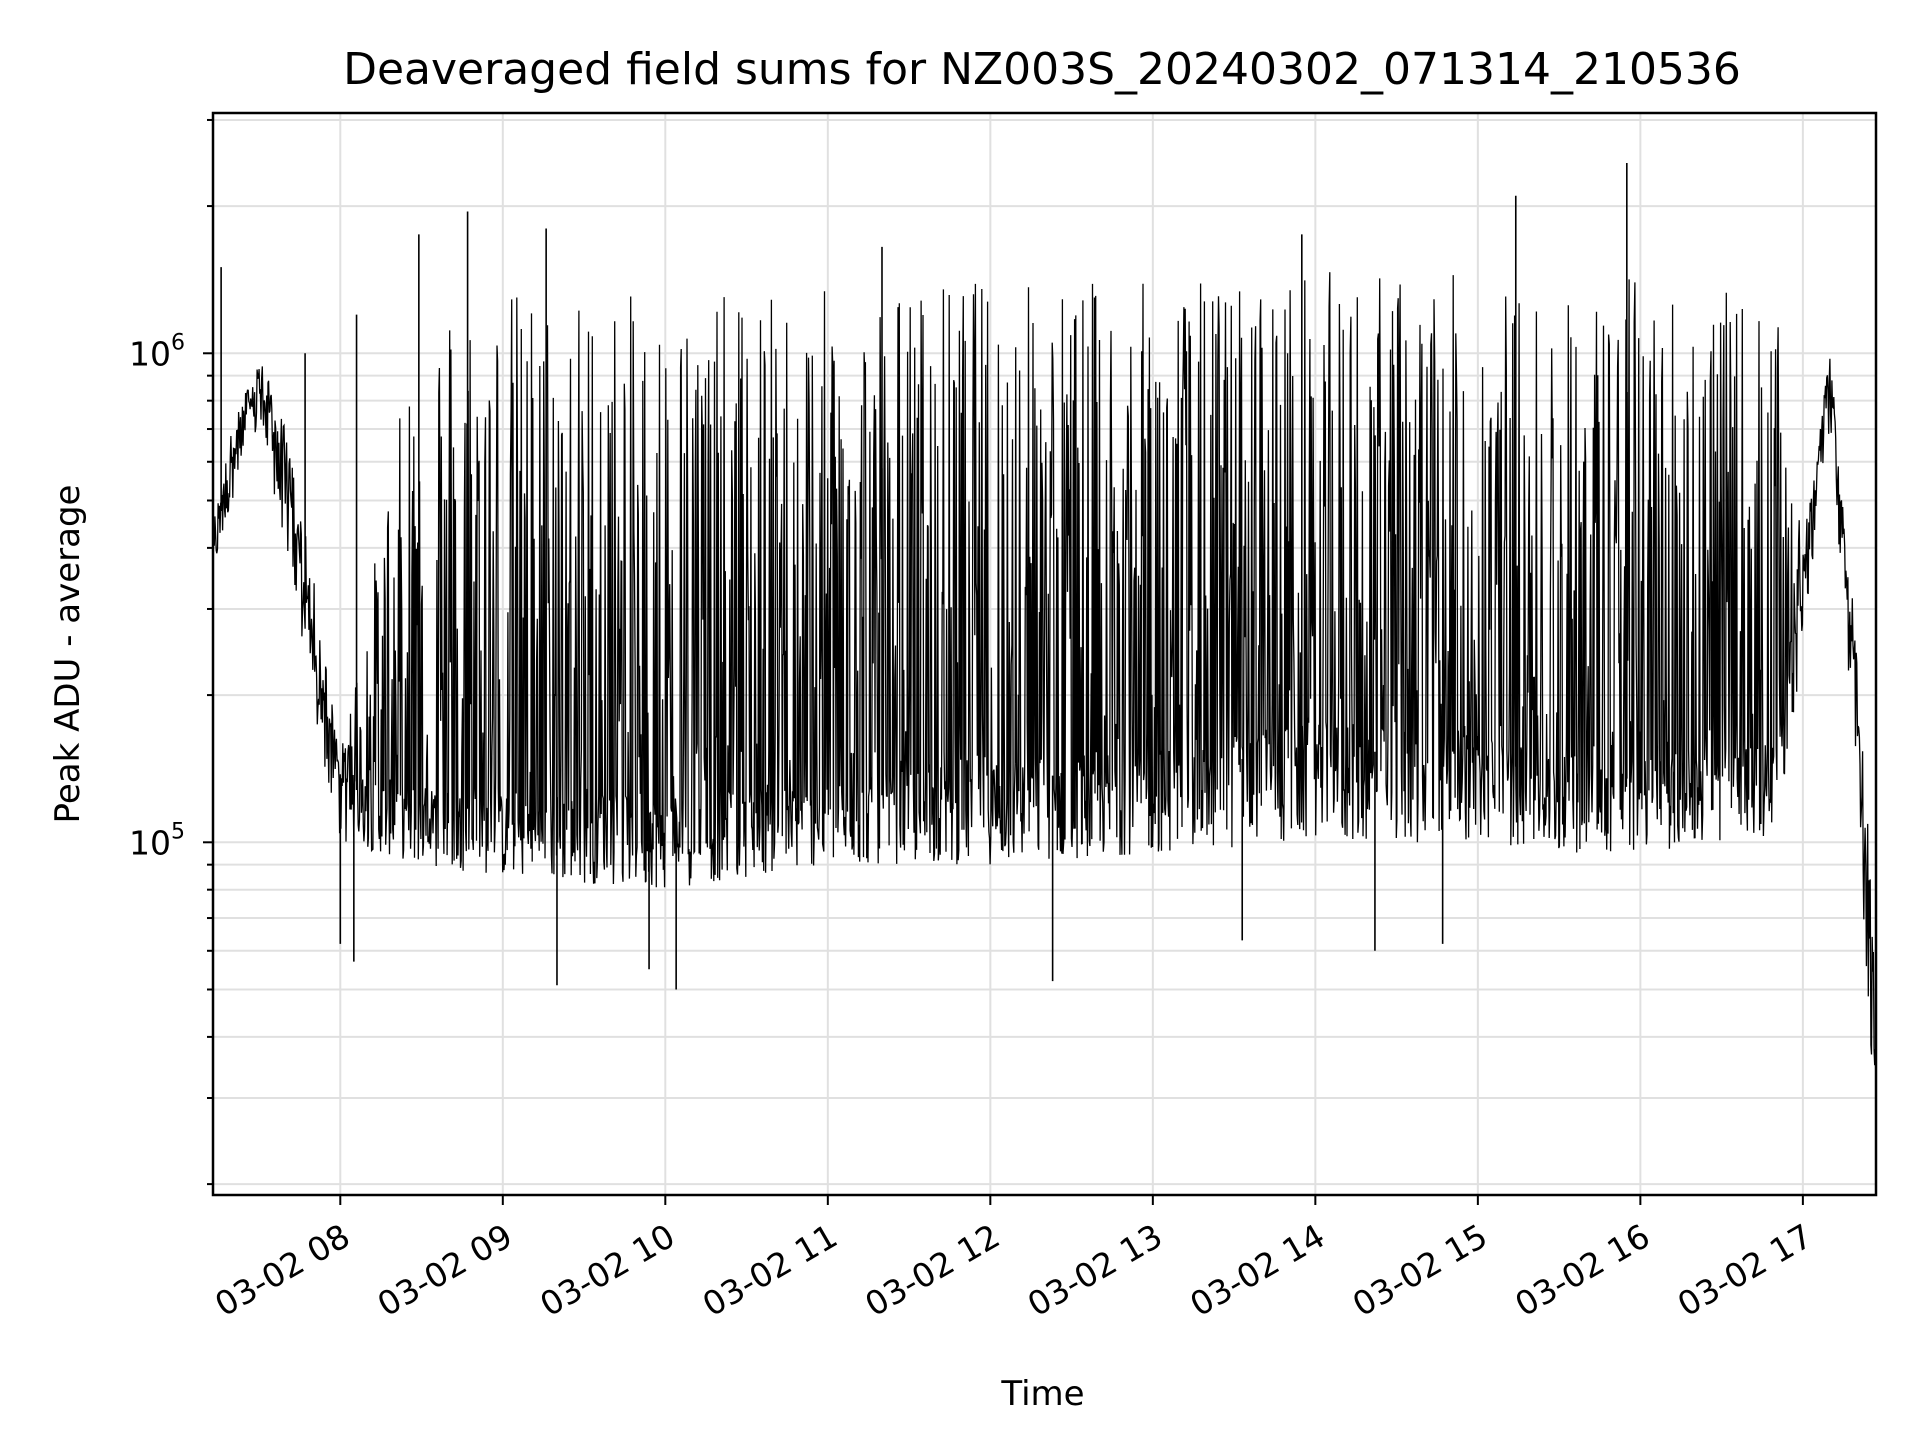 The image size is (1920, 1440). What do you see at coordinates (157, 840) in the screenshot?
I see `y-tick-label: 10⁵` at bounding box center [157, 840].